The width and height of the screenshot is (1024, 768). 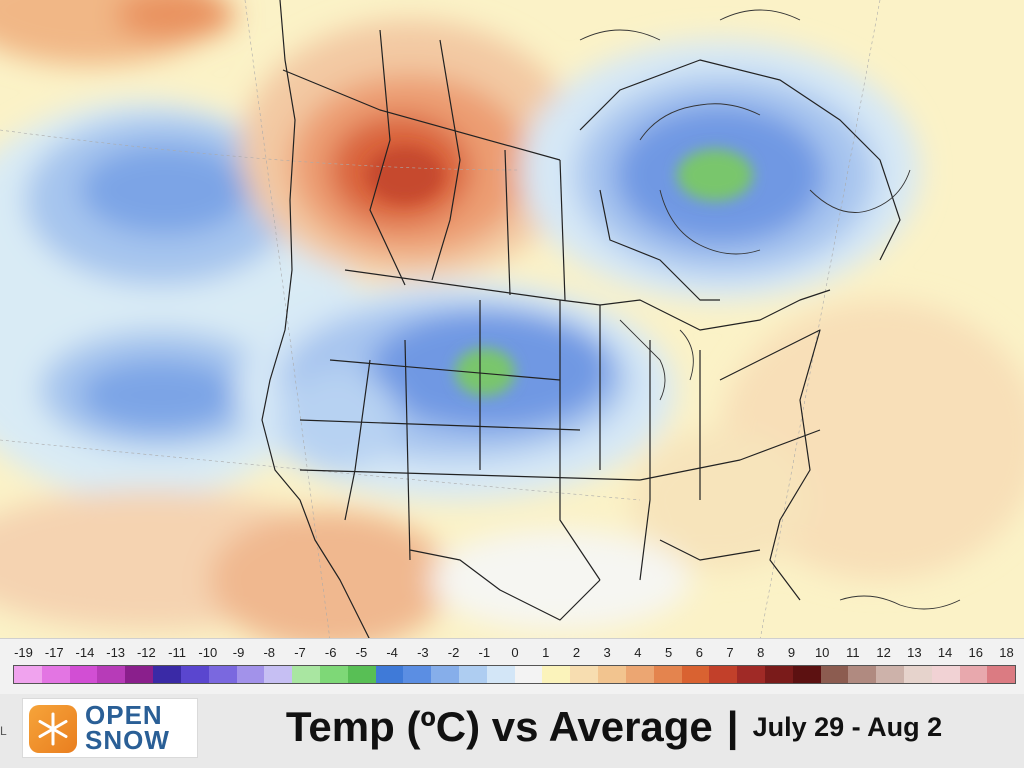 I want to click on legend-tick-label: -11, so click(x=177, y=652).